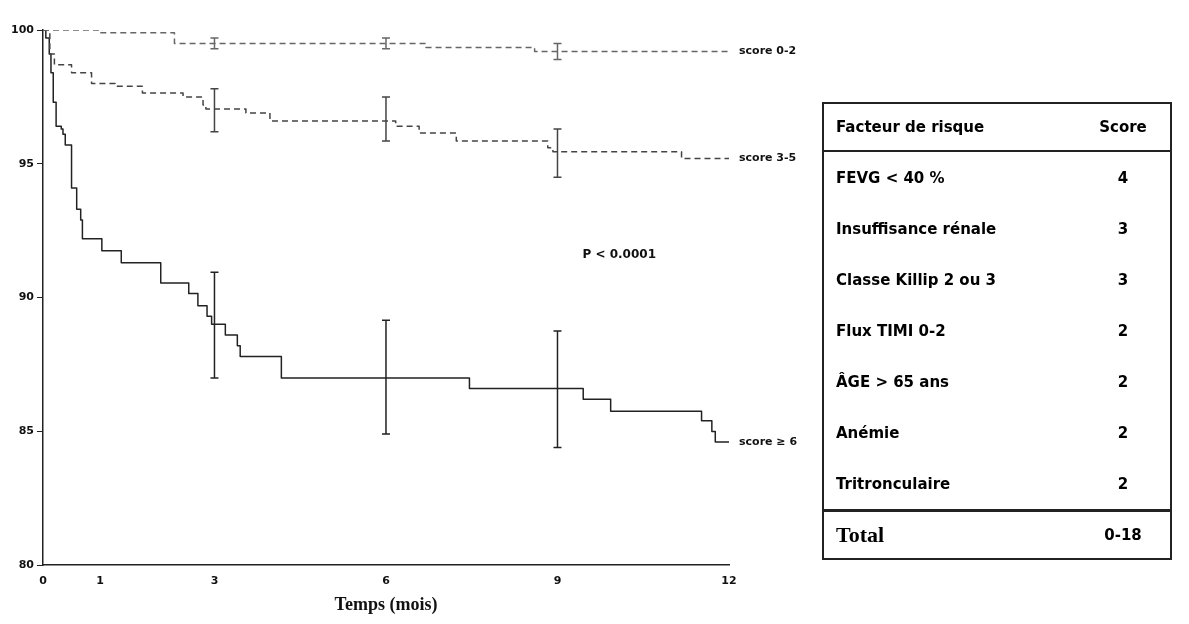 The height and width of the screenshot is (624, 1189). I want to click on x-tick-label: 9, so click(557, 580).